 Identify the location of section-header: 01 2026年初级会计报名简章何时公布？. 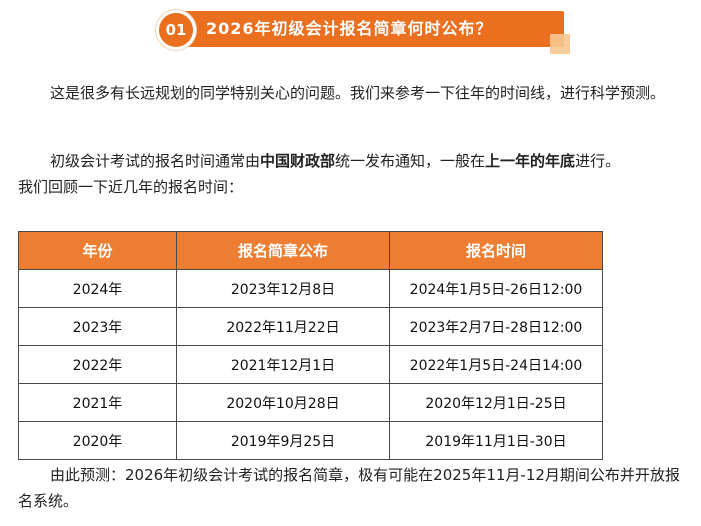
(366, 33).